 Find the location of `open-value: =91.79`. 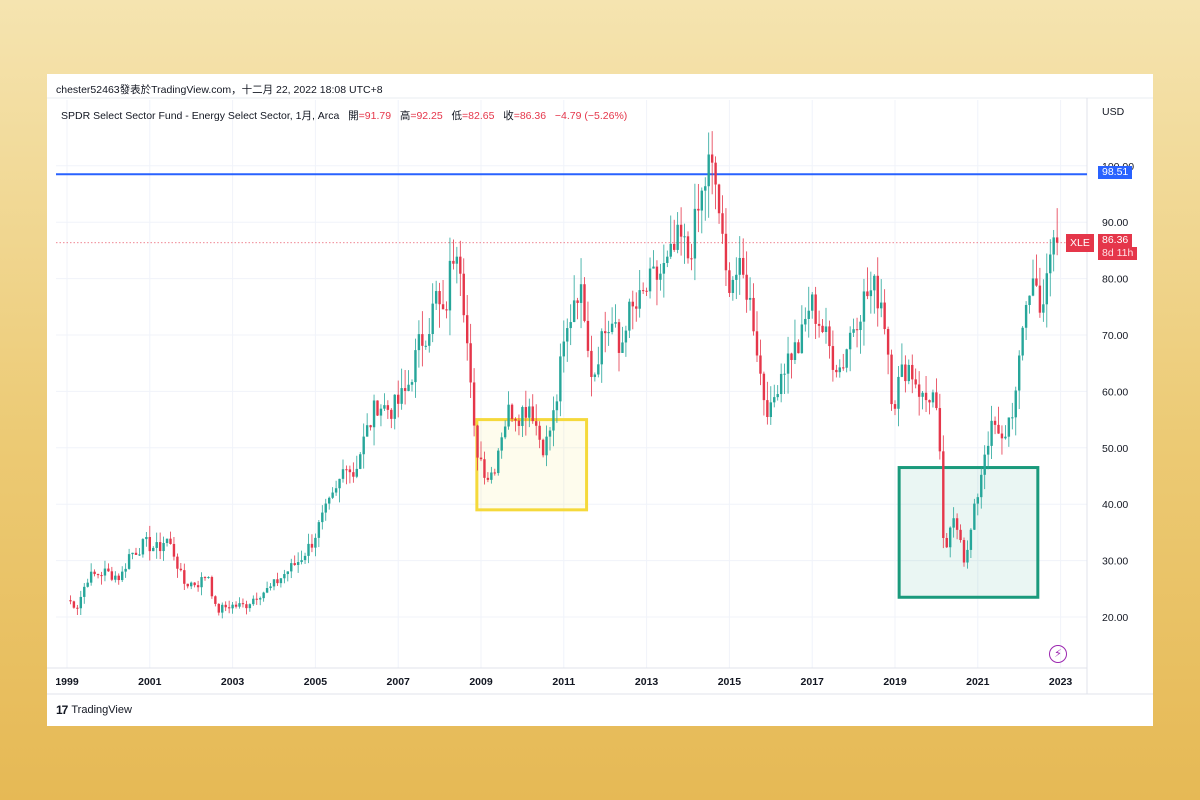

open-value: =91.79 is located at coordinates (375, 116).